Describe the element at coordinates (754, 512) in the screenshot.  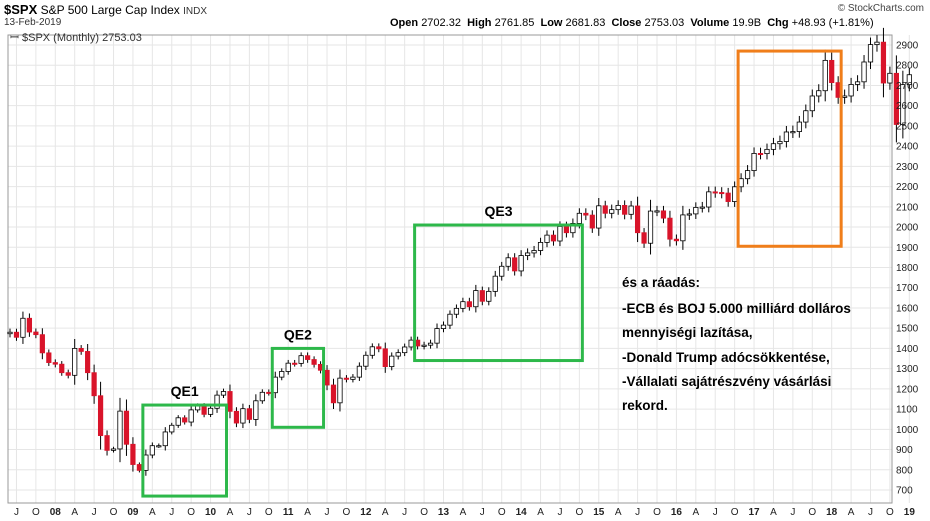
I see `x-tick-label: 17` at that location.